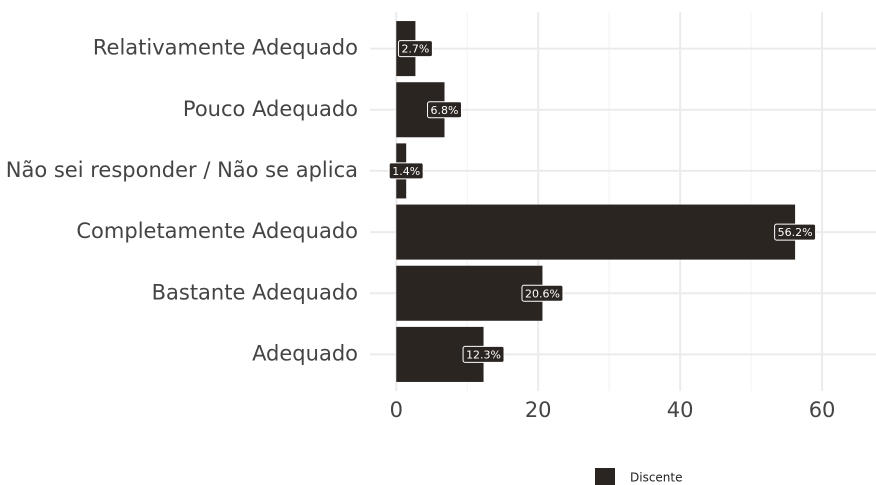 The height and width of the screenshot is (485, 876). Describe the element at coordinates (538, 410) in the screenshot. I see `x-tick-label: 20` at that location.